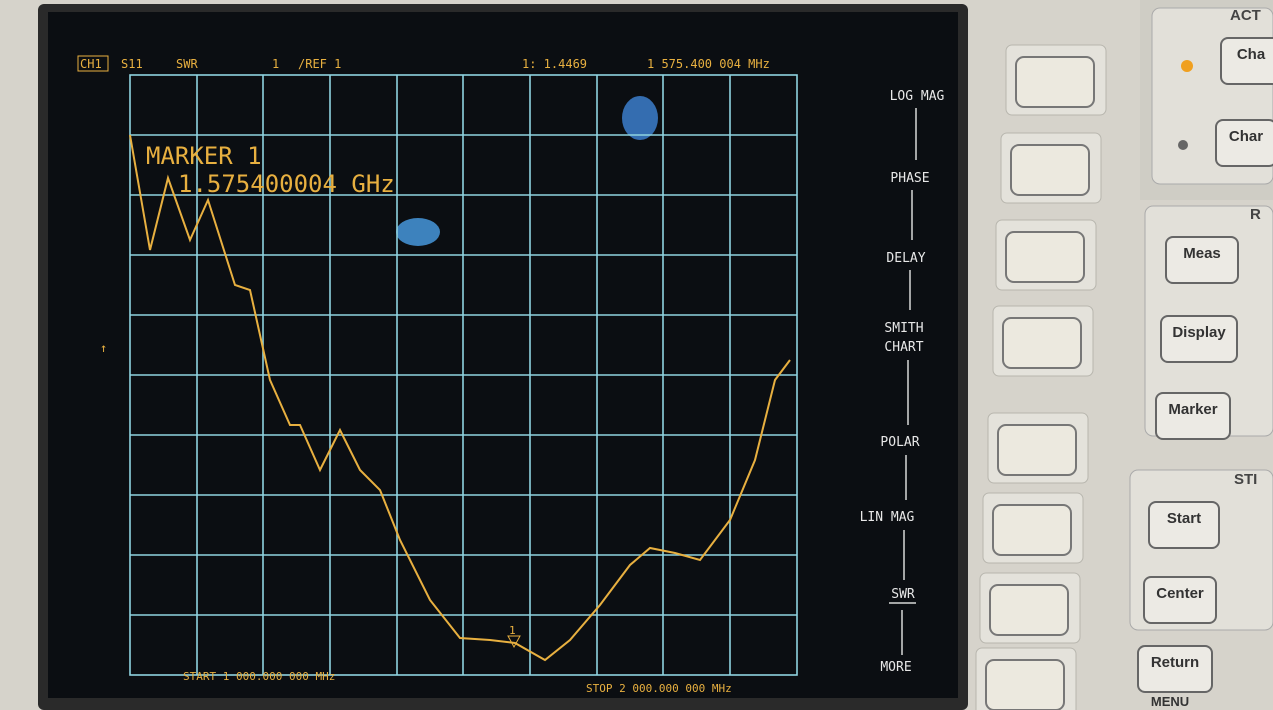 The width and height of the screenshot is (1273, 710). What do you see at coordinates (1175, 662) in the screenshot?
I see `button-label: Return` at bounding box center [1175, 662].